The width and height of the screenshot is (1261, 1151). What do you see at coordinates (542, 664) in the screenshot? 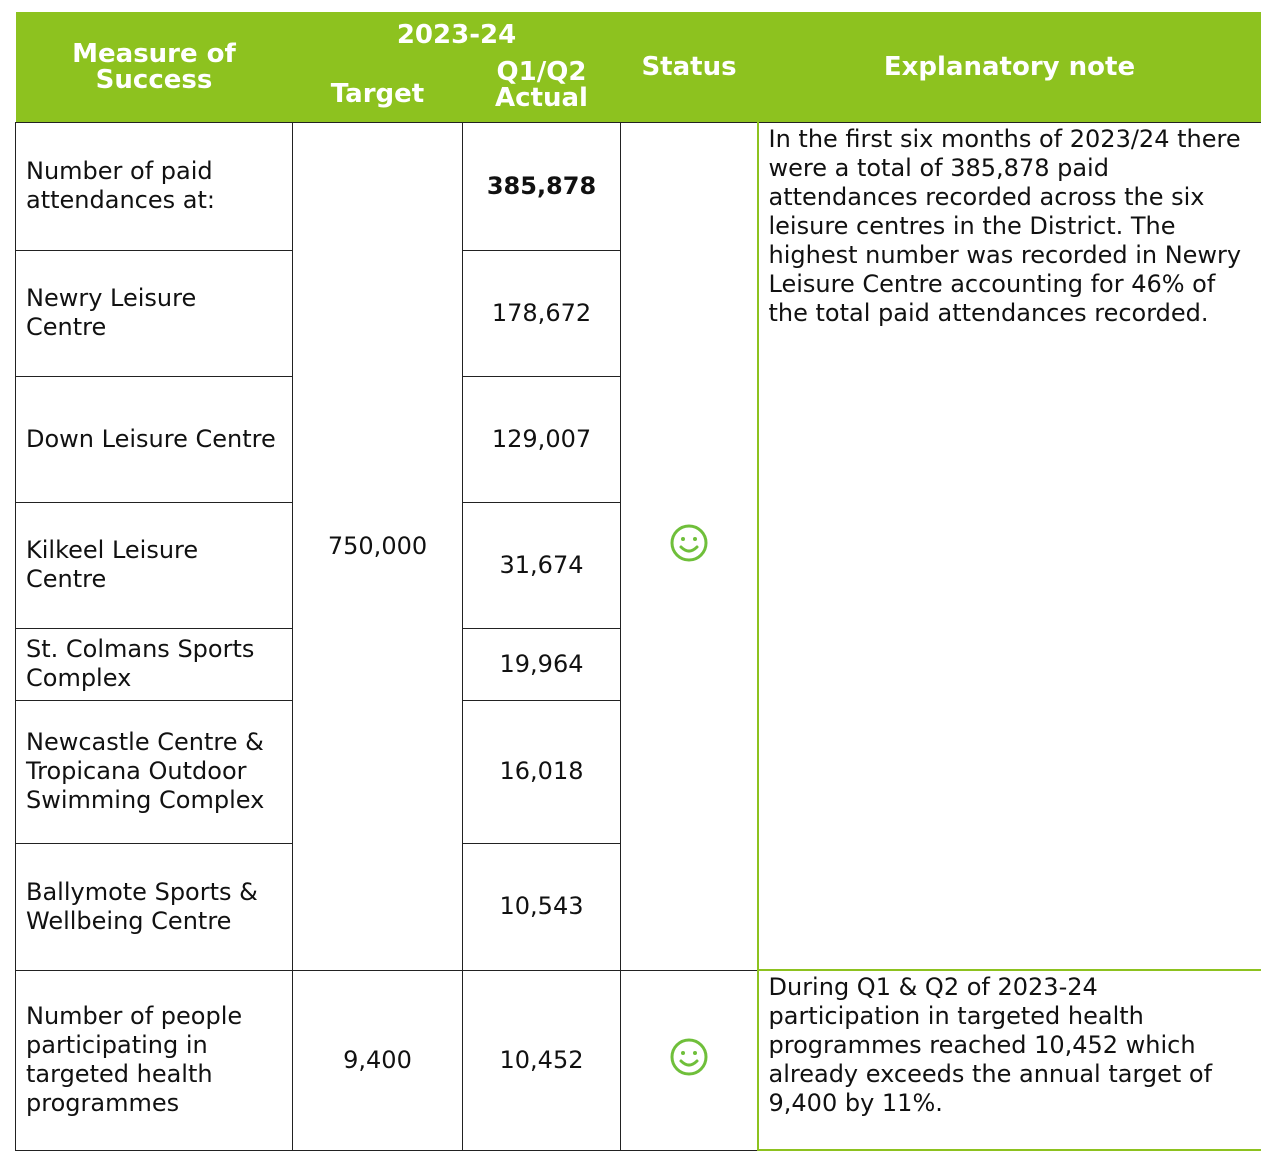
I see `actual-cell: 19,964` at bounding box center [542, 664].